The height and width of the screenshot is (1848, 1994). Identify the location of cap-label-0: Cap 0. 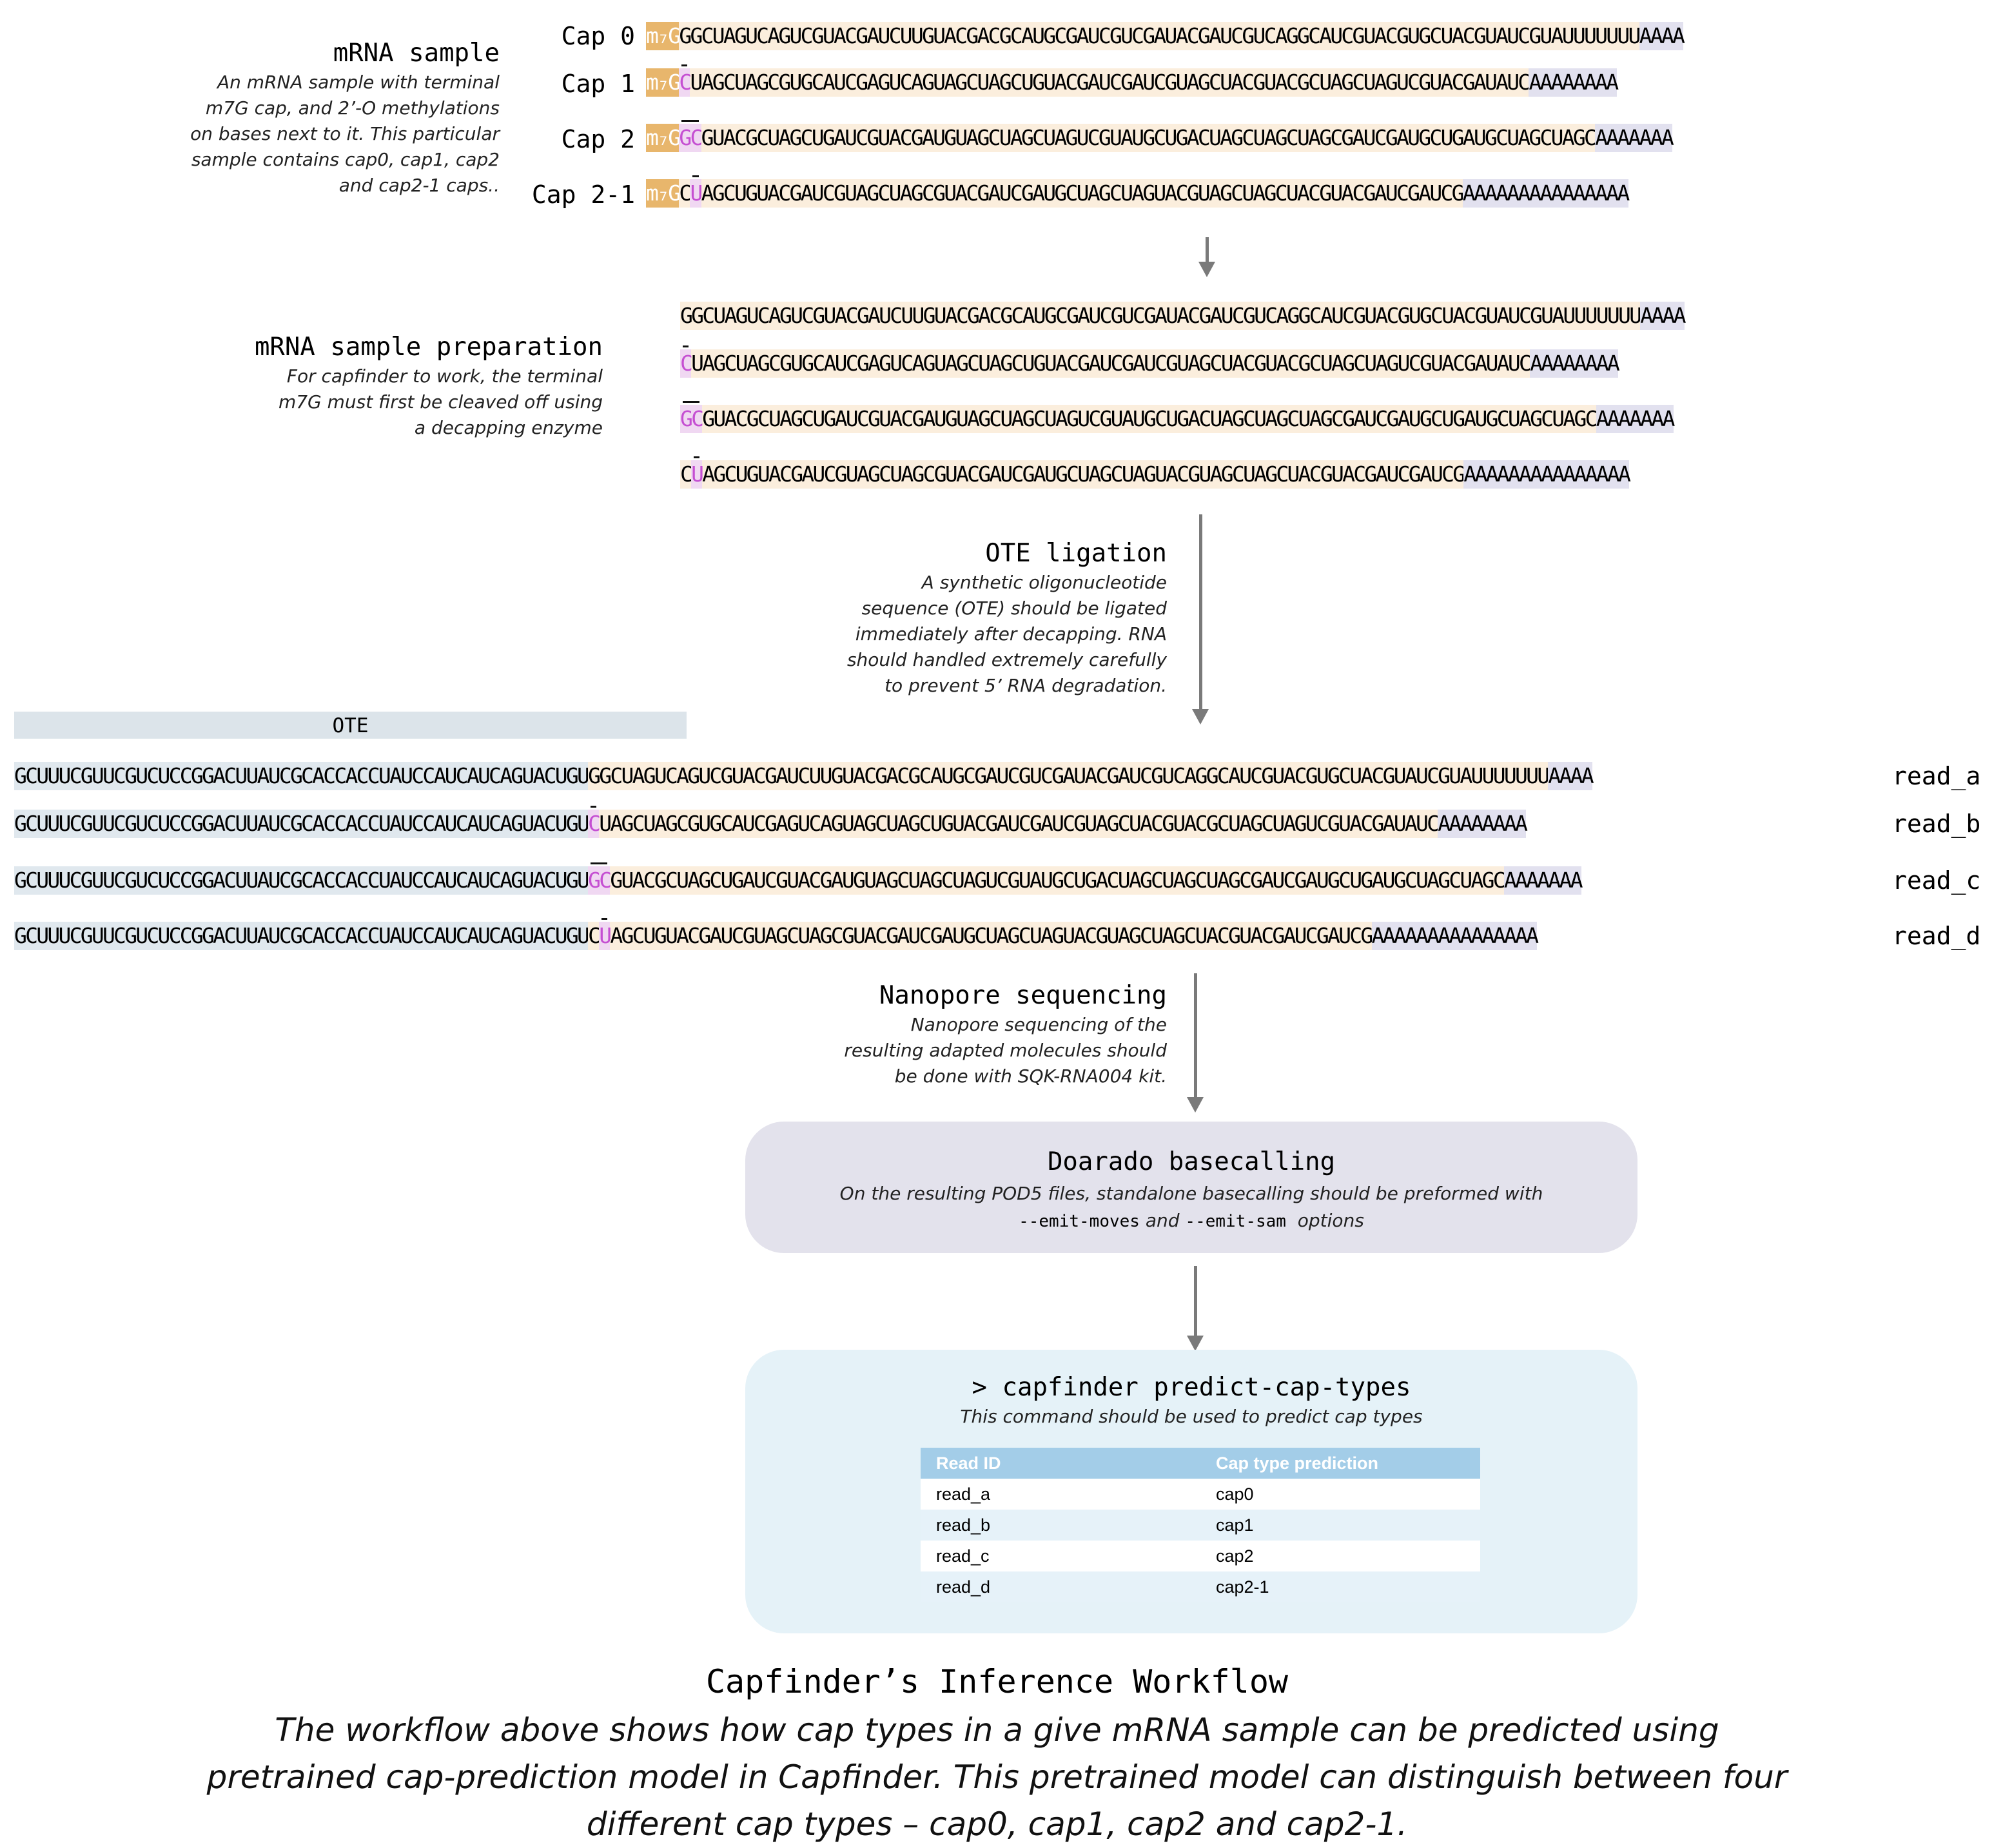
(598, 36).